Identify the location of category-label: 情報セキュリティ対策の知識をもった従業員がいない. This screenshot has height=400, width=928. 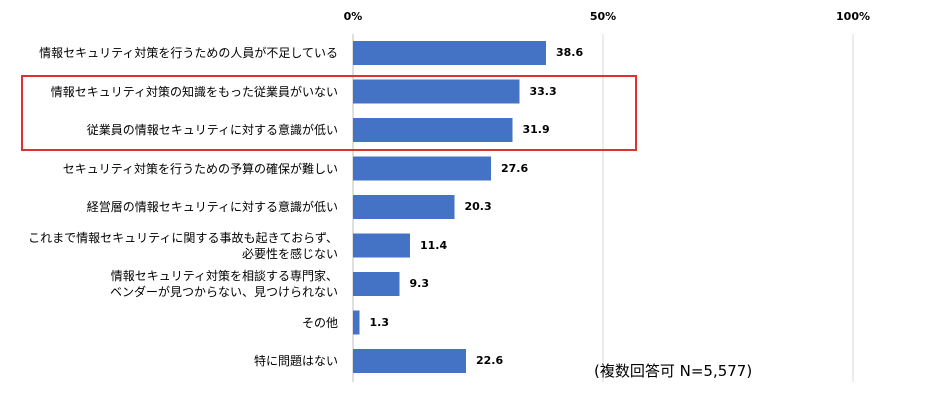
(194, 92).